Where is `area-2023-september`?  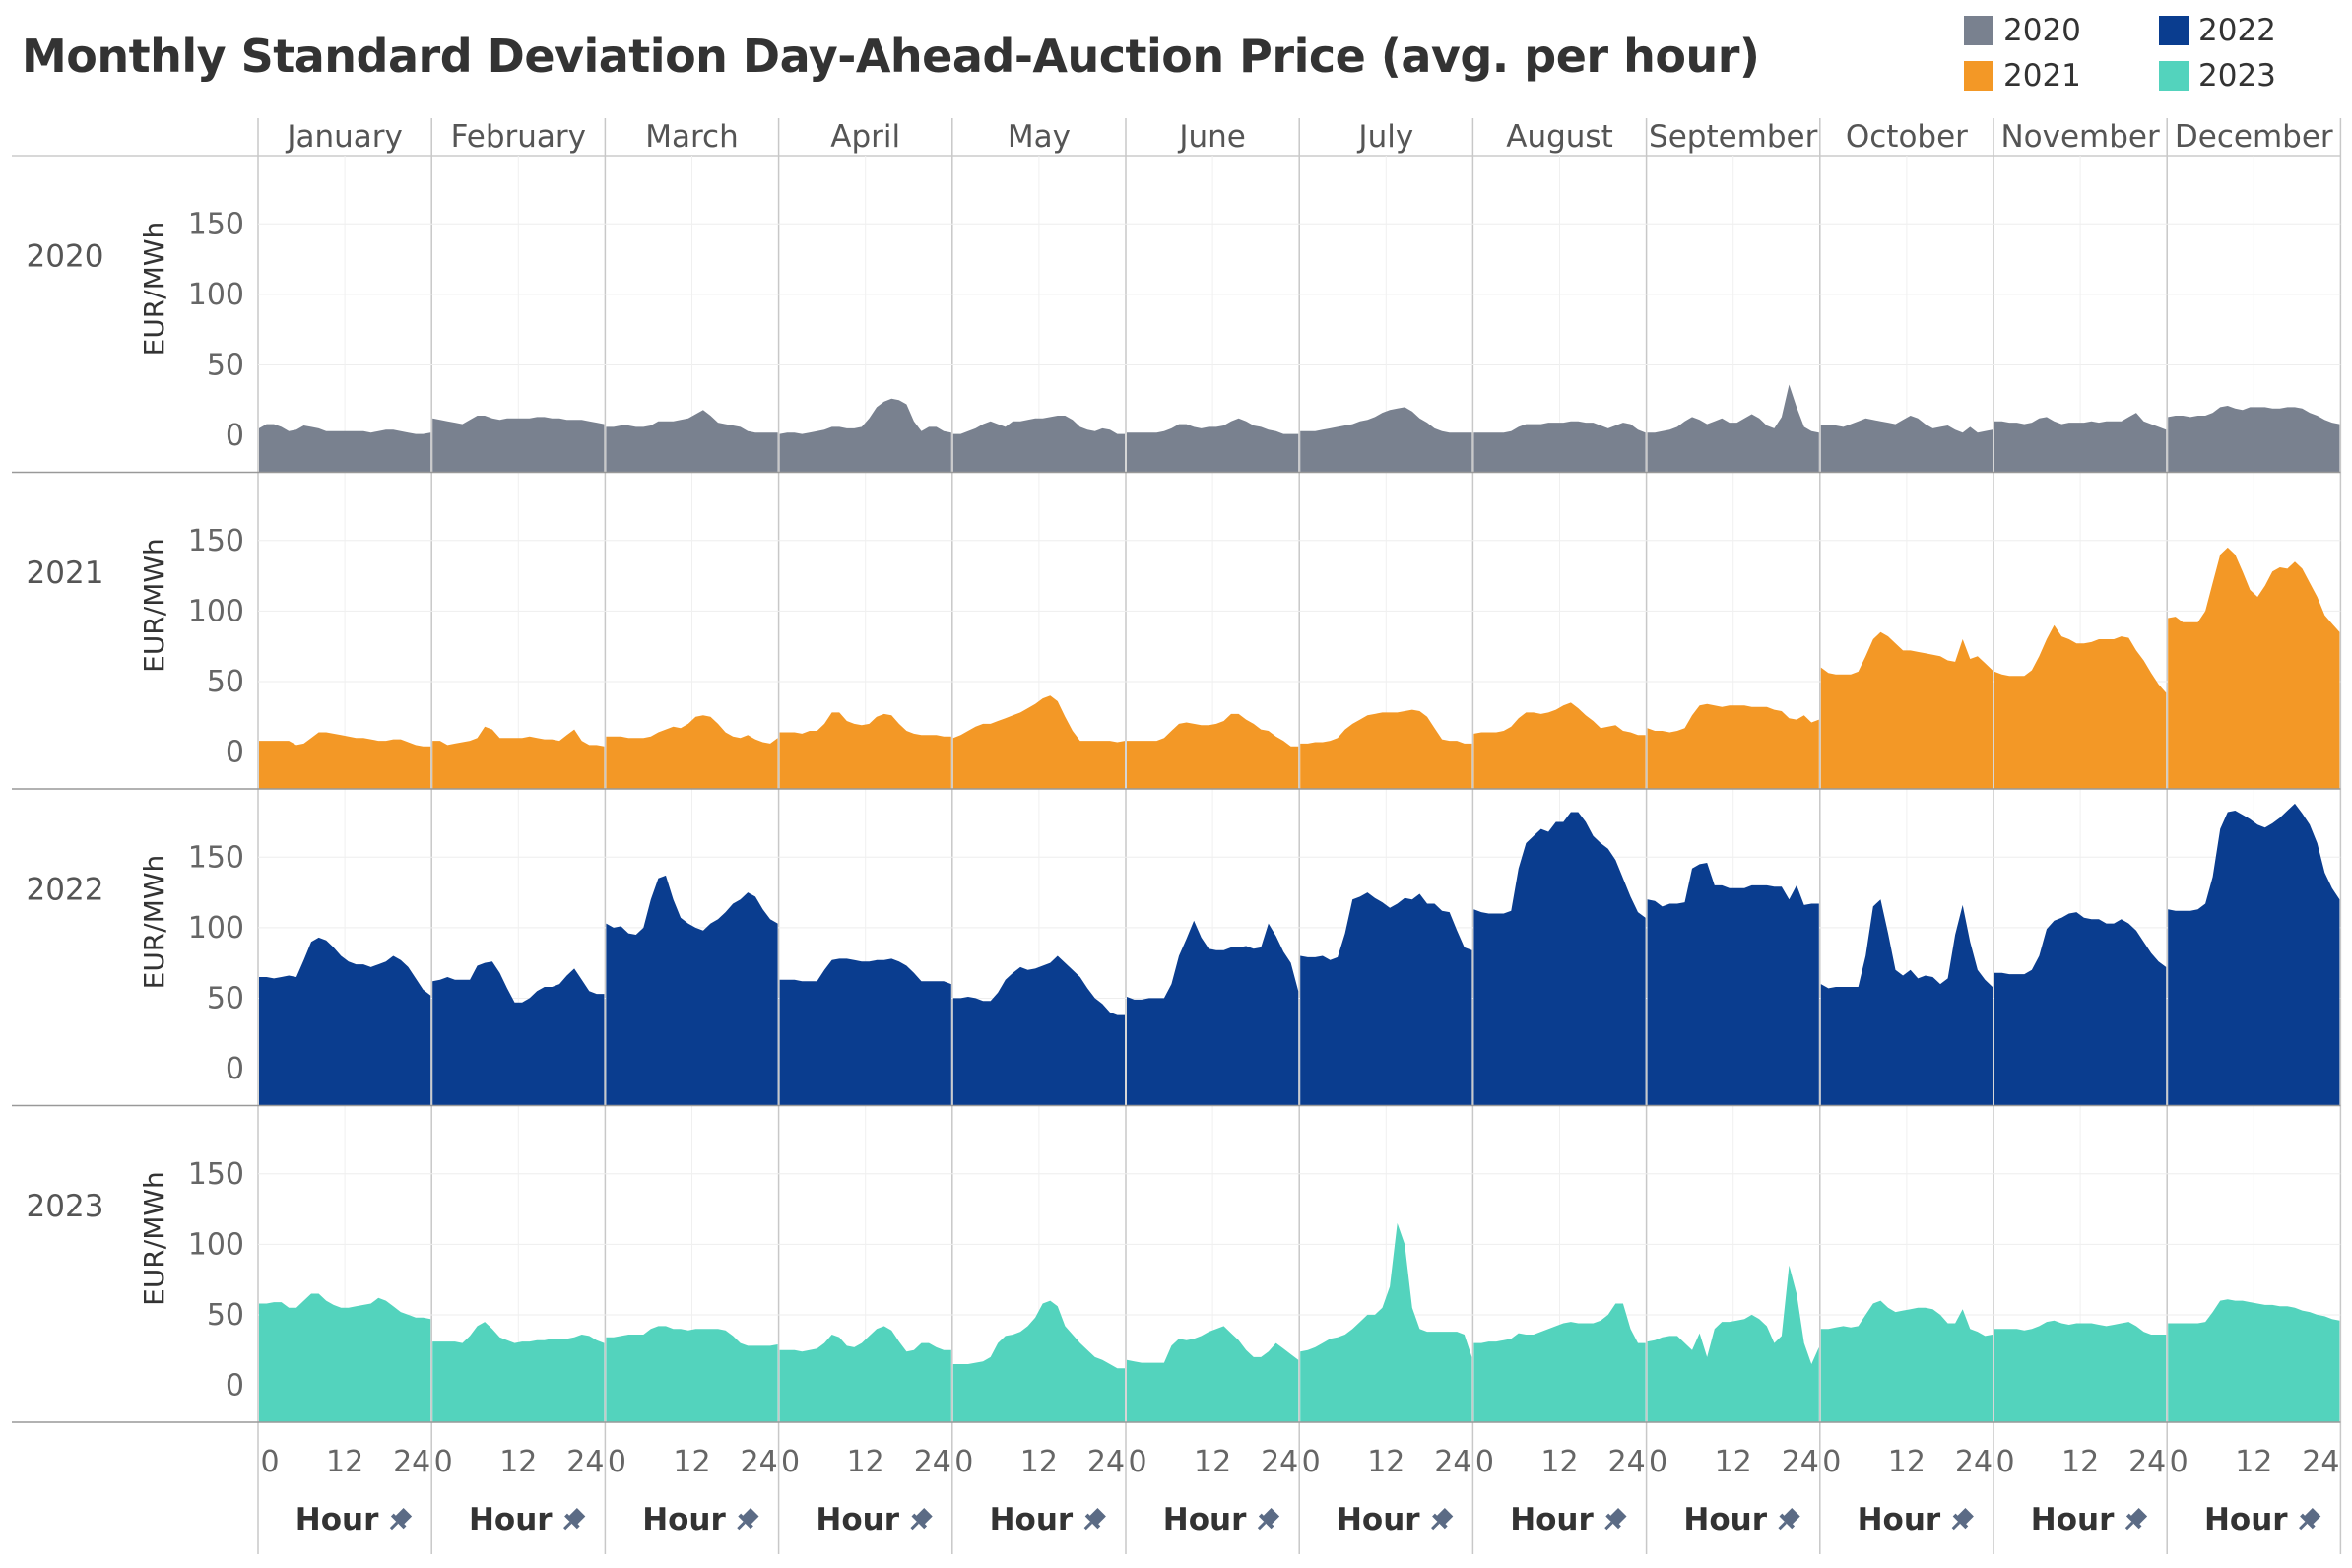 area-2023-september is located at coordinates (1733, 1343).